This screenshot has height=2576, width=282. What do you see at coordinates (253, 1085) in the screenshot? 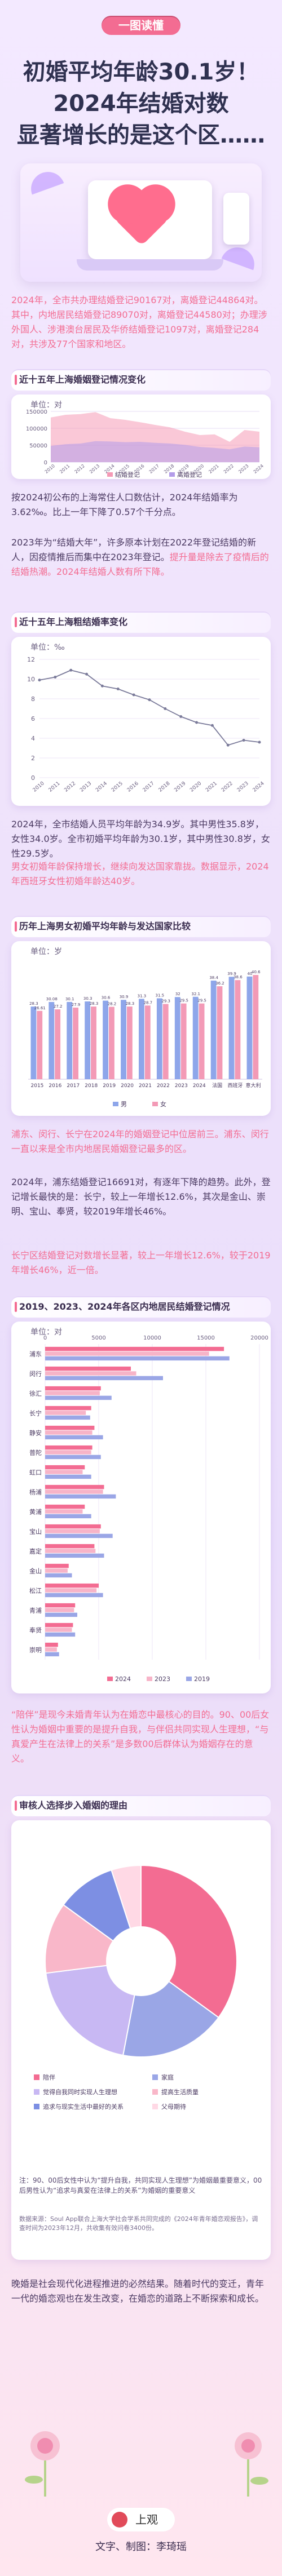
I see `x-tick-label: 意大利` at bounding box center [253, 1085].